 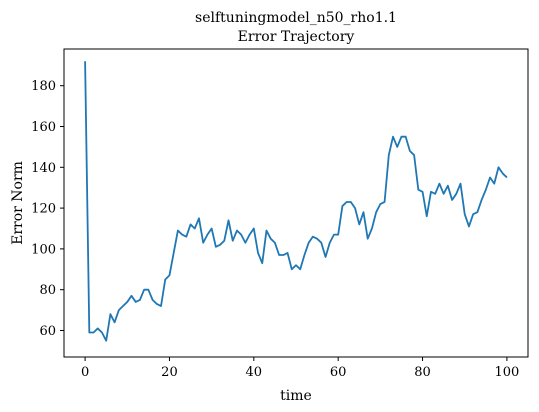 I want to click on chart-title: selftuningmodel_n50_rho1.1, so click(x=296, y=18).